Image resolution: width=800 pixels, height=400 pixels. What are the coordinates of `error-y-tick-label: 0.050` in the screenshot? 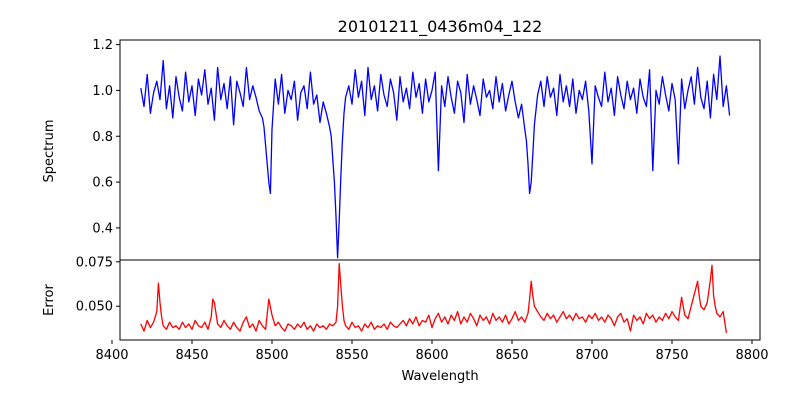 It's located at (94, 307).